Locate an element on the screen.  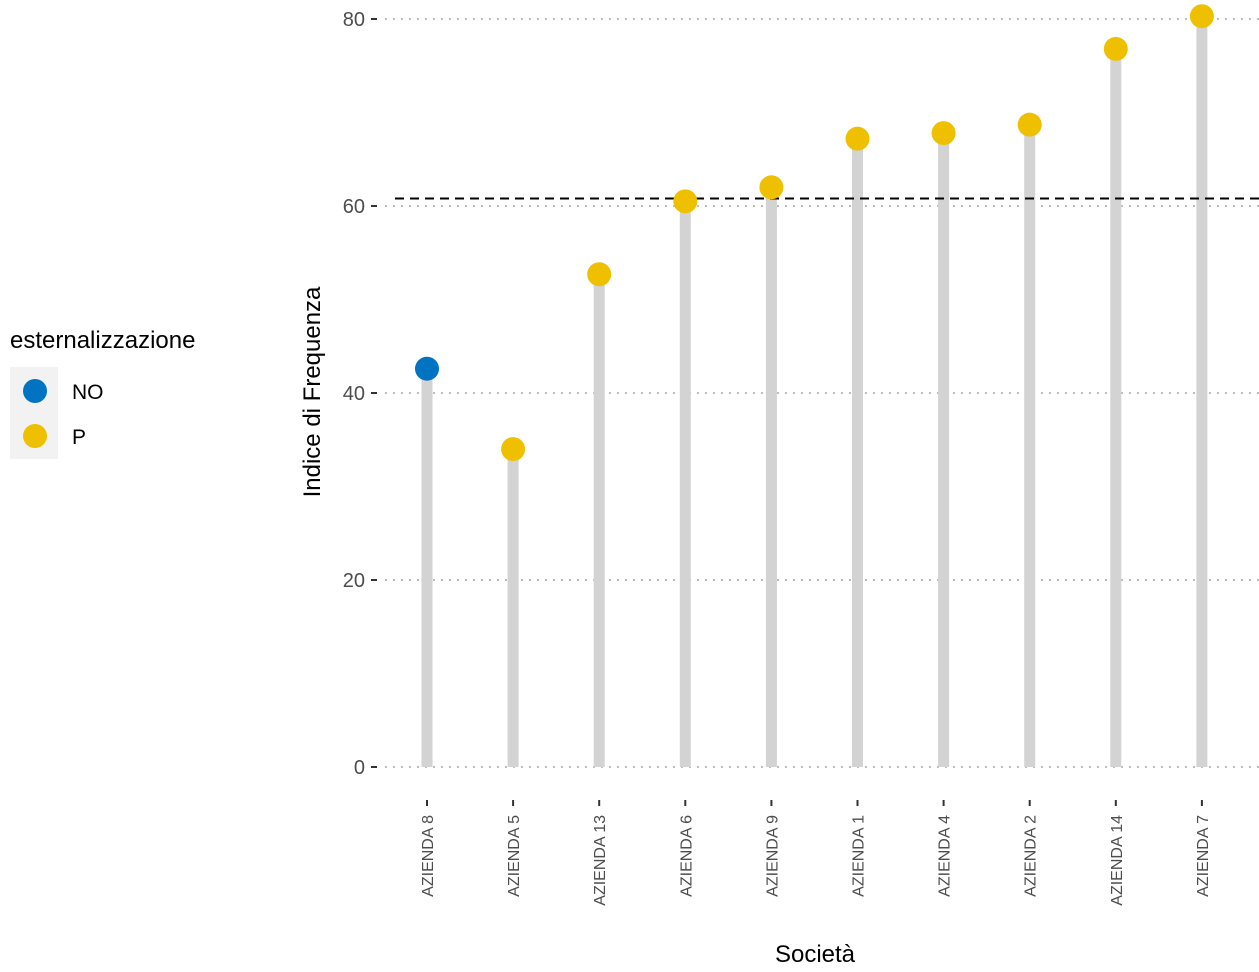
x-tick-label: AZIENDA 6 is located at coordinates (686, 856).